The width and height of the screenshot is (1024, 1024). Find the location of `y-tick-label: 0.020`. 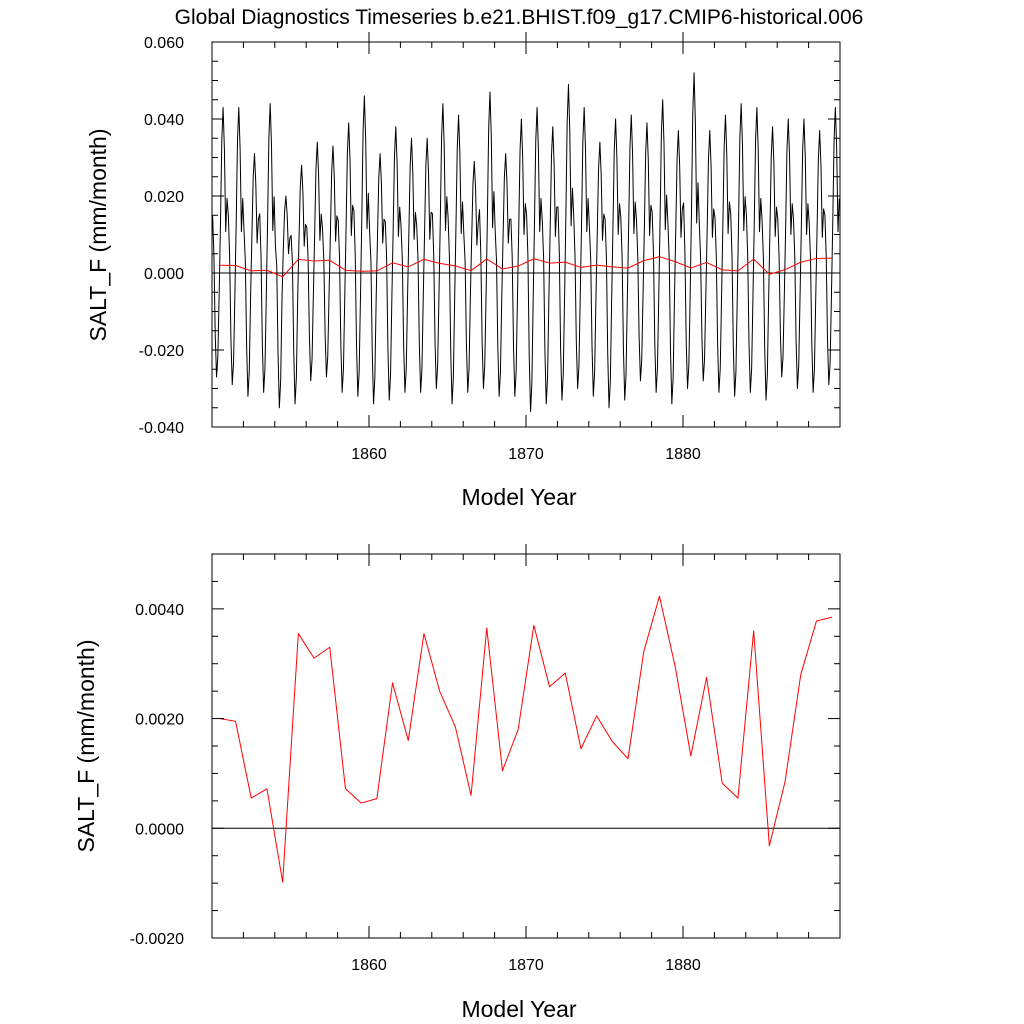

y-tick-label: 0.020 is located at coordinates (164, 197).